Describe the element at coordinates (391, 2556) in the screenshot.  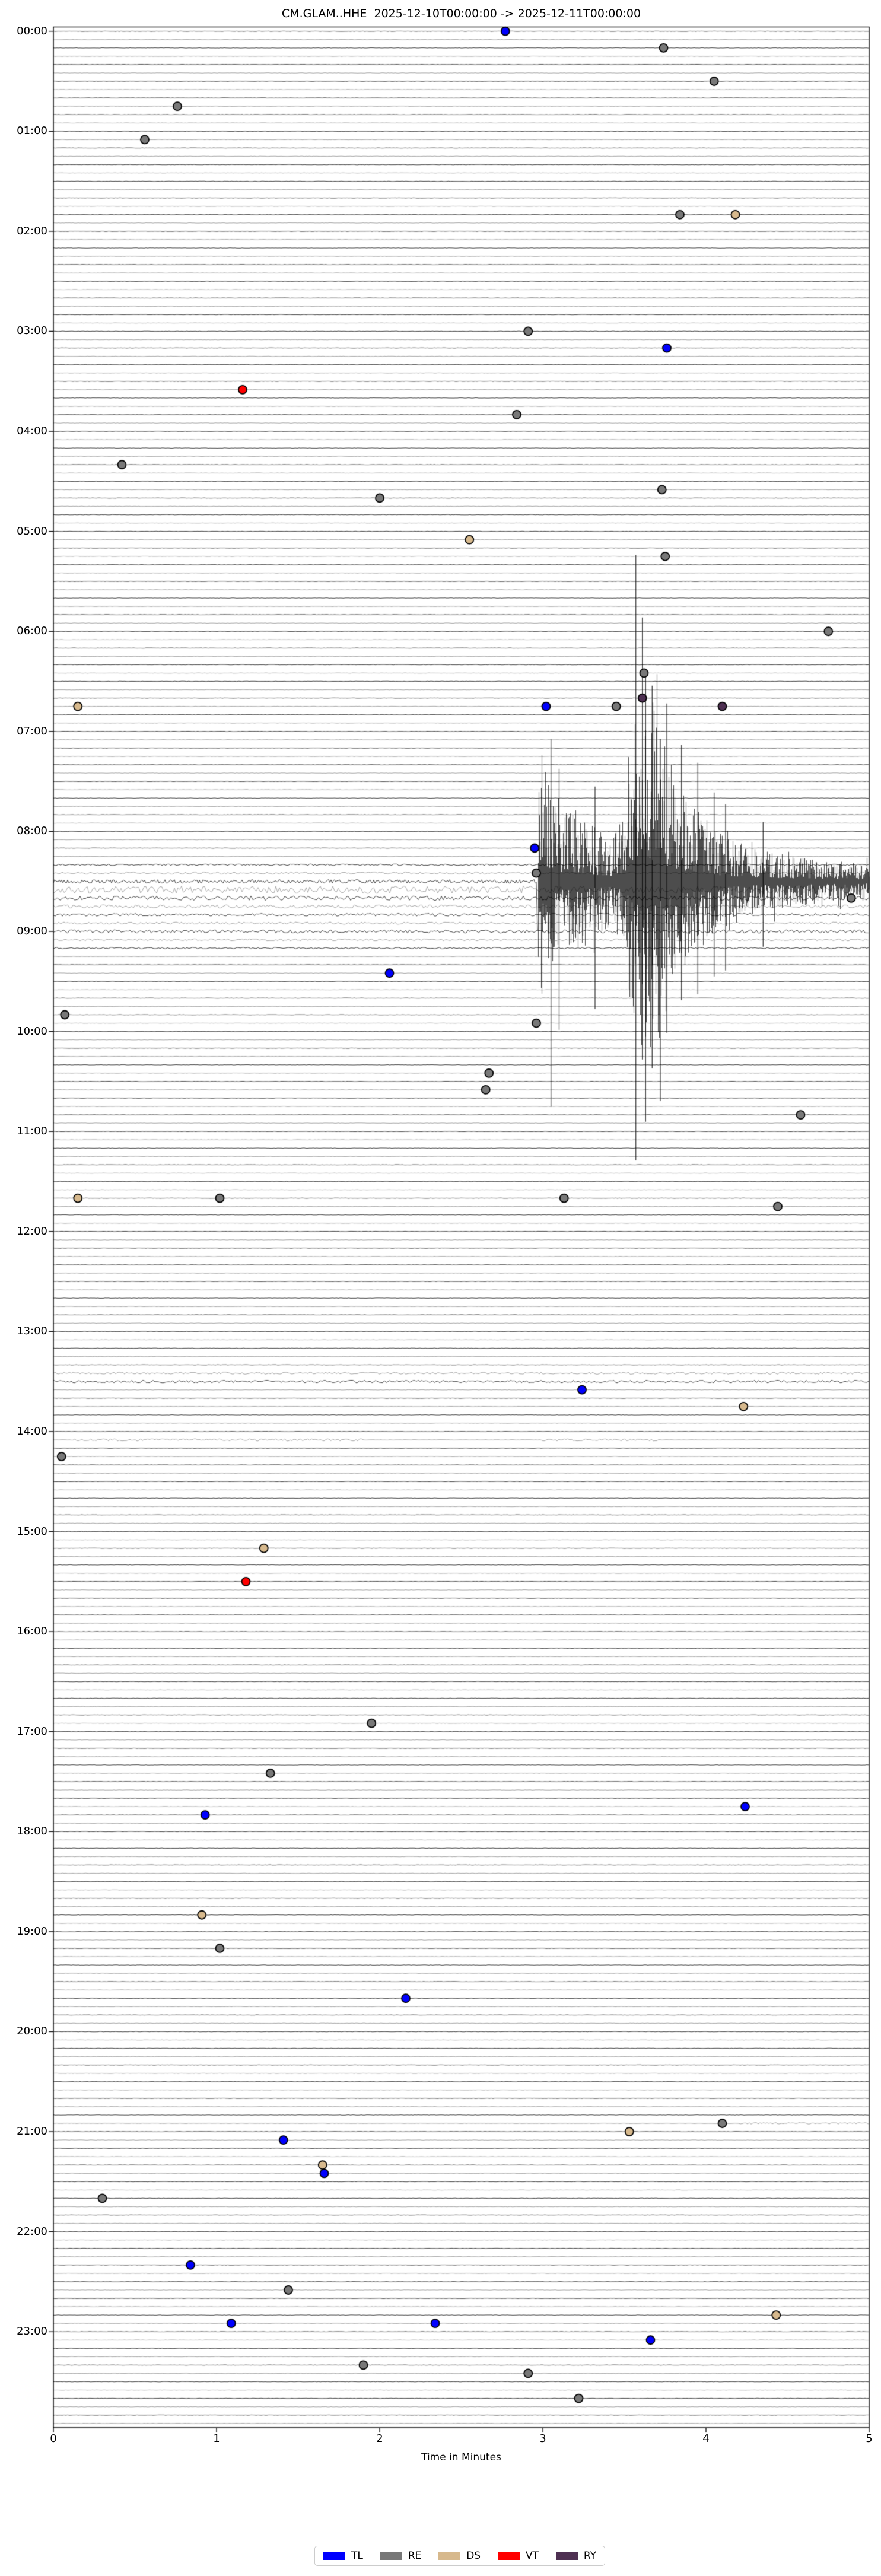
I see `legend-swatch-re` at that location.